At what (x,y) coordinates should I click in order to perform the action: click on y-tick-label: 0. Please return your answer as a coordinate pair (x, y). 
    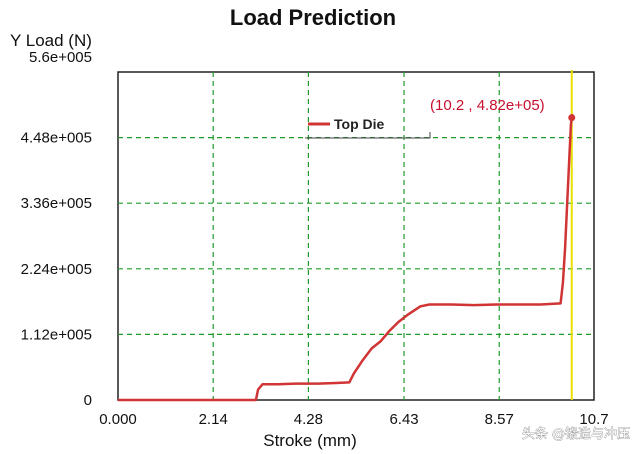
    Looking at the image, I should click on (88, 400).